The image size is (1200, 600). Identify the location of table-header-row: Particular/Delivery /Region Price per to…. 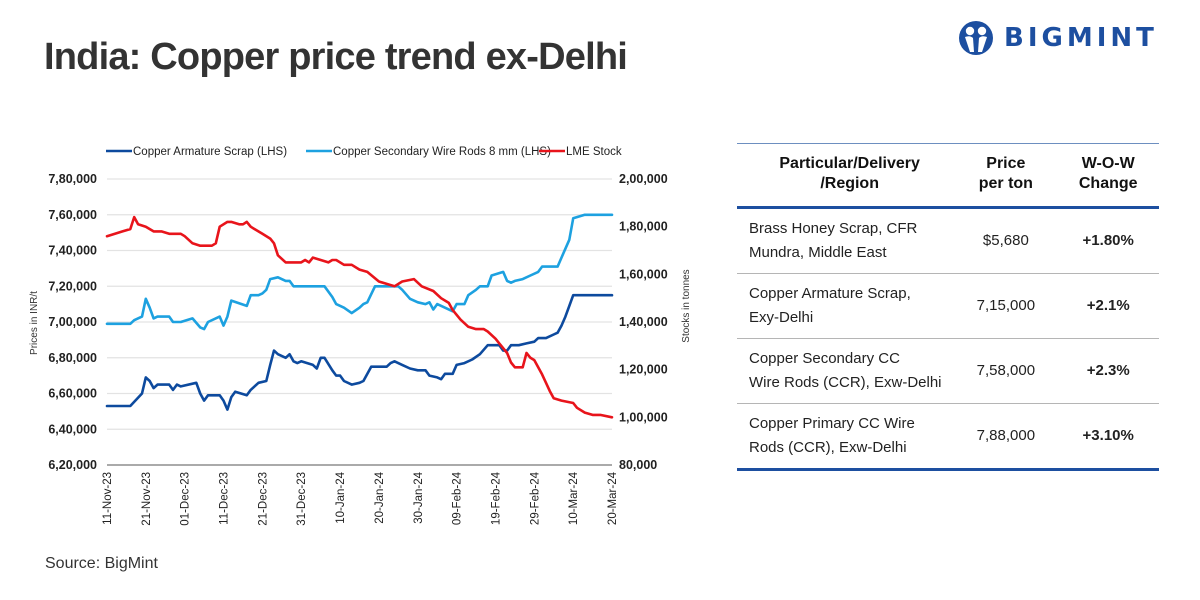
(948, 176).